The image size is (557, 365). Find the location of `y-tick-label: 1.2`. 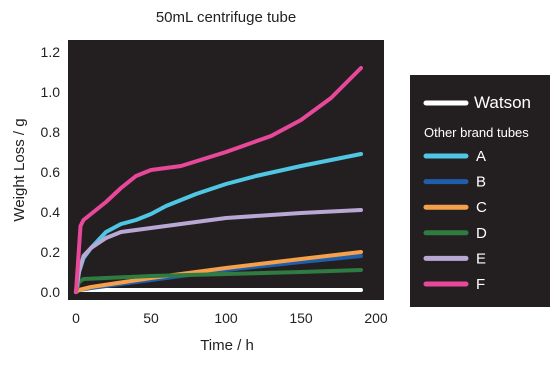

y-tick-label: 1.2 is located at coordinates (51, 52).